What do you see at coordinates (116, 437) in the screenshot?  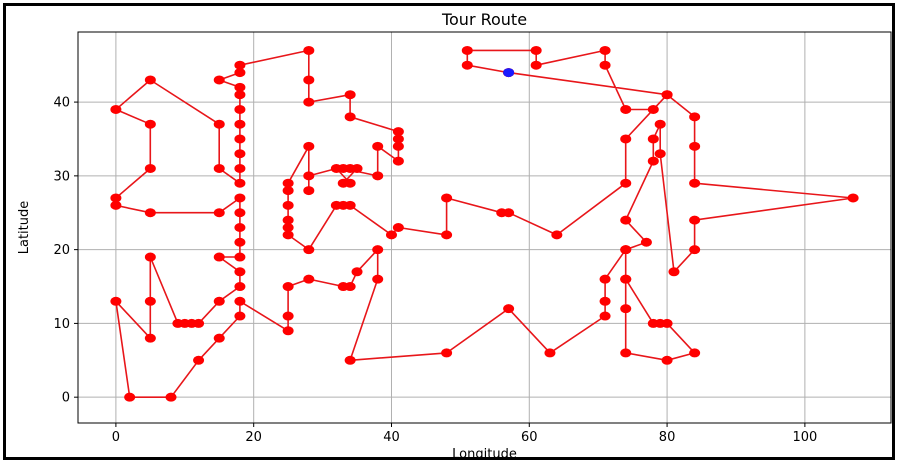 I see `x-tick-label: 0` at bounding box center [116, 437].